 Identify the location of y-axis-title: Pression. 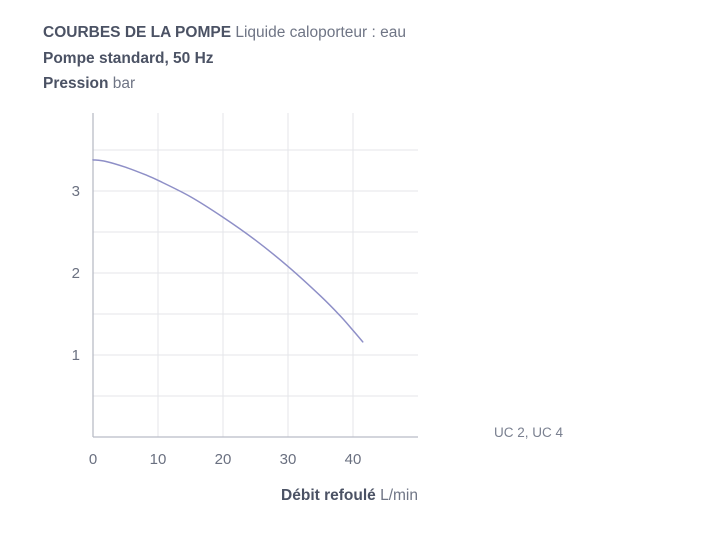
(76, 83).